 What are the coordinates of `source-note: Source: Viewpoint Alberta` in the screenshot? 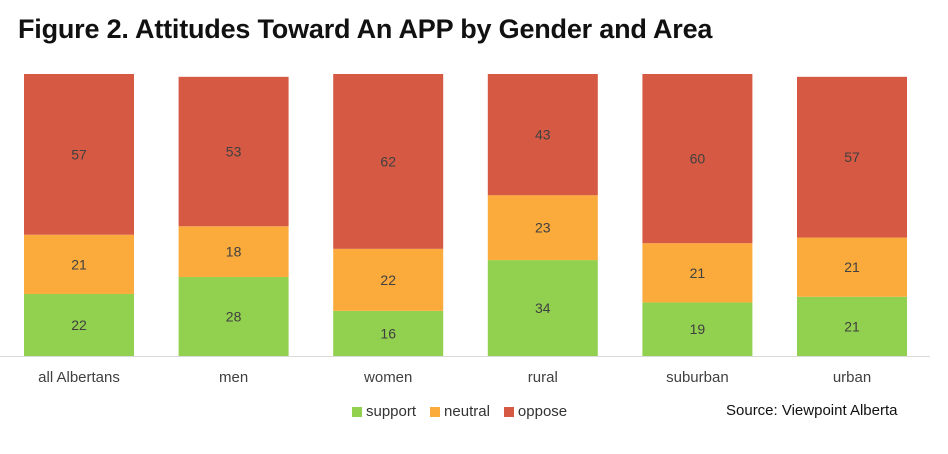 It's located at (812, 410).